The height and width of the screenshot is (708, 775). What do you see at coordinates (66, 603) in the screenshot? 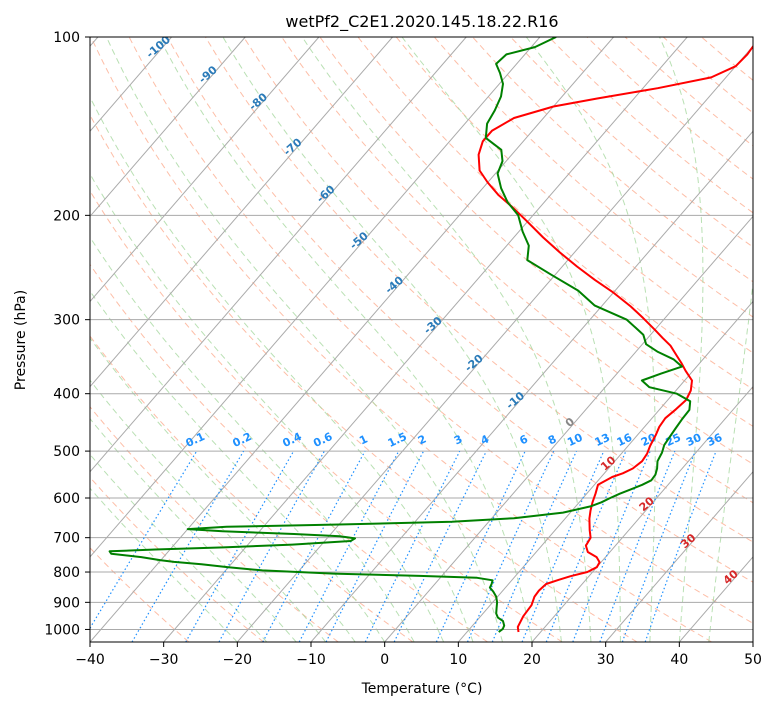
I see `y-tick-label: 900` at bounding box center [66, 603].